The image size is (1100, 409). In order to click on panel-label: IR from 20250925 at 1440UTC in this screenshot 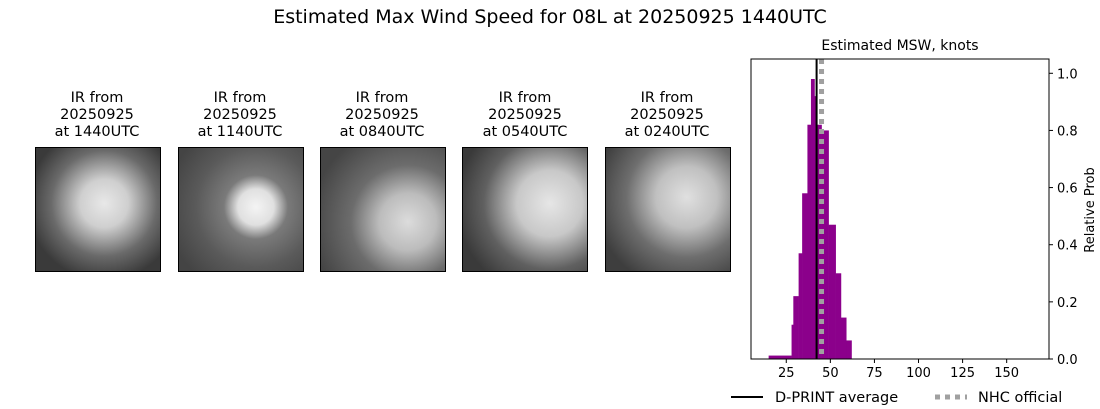, I will do `click(97, 115)`.